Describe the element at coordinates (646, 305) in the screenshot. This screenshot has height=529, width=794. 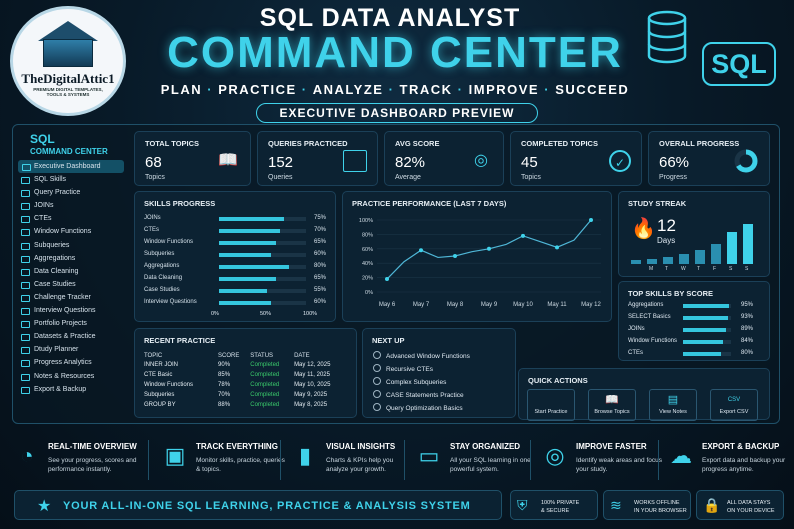
I see `top-skill-name: Aggregations` at that location.